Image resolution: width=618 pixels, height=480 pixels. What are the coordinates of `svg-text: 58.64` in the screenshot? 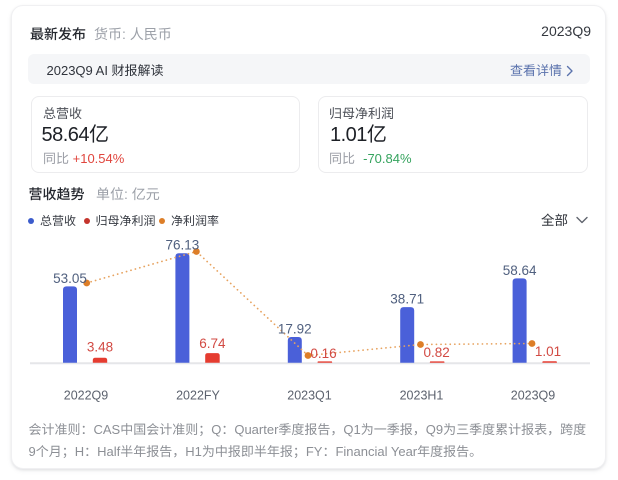 It's located at (520, 270).